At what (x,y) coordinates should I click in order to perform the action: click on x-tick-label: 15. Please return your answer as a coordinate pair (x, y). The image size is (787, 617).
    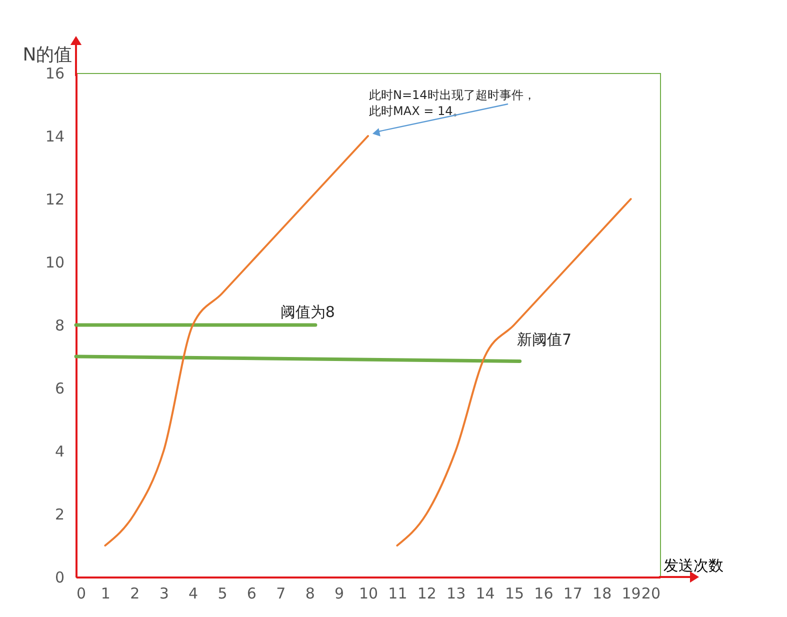
    Looking at the image, I should click on (514, 593).